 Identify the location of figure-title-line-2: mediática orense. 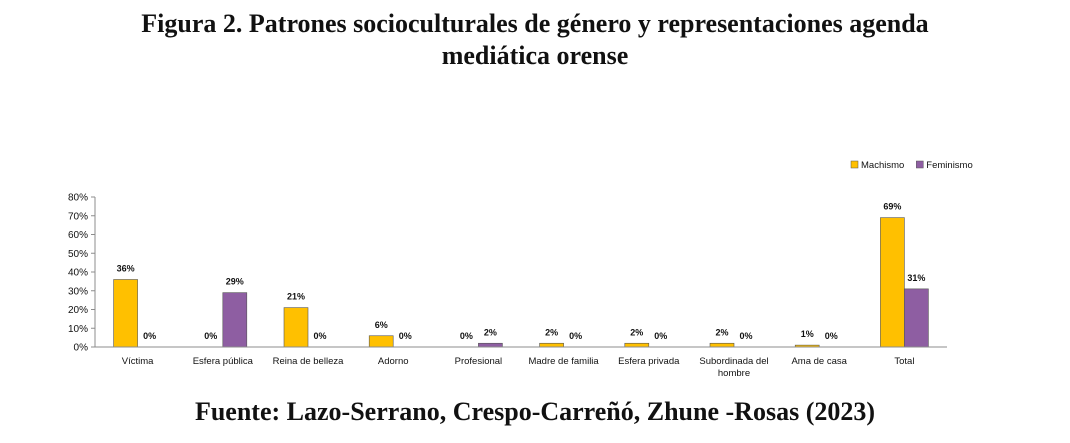
(535, 55).